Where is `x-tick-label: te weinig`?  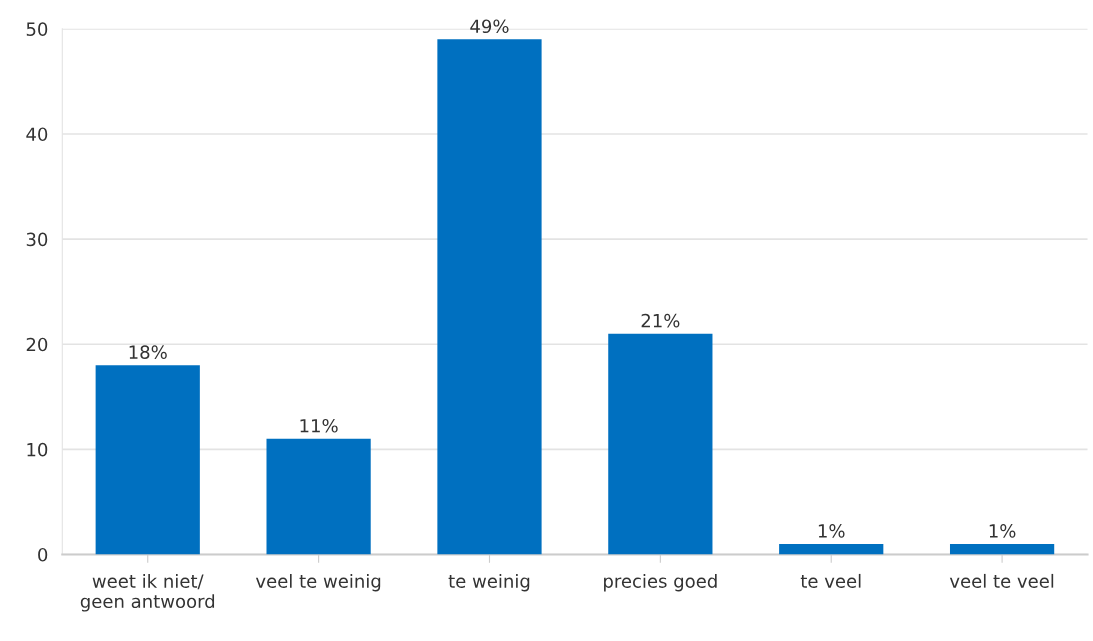
x-tick-label: te weinig is located at coordinates (489, 582).